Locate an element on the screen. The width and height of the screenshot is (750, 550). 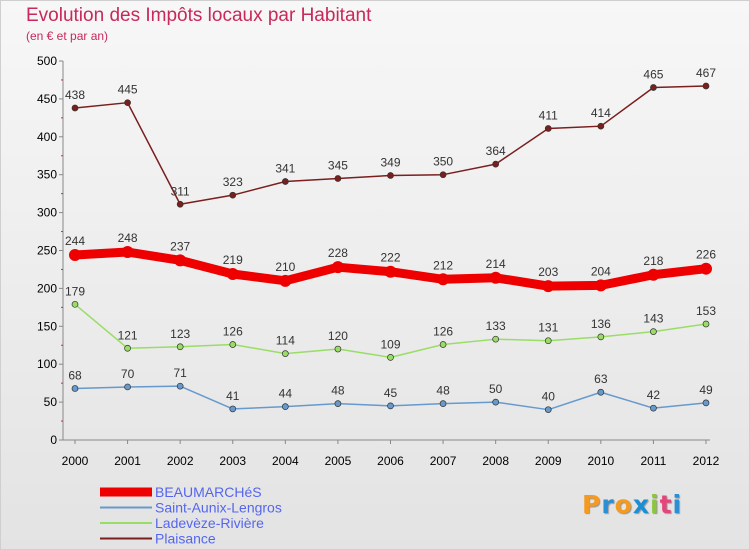
logo-letter: P is located at coordinates (592, 504).